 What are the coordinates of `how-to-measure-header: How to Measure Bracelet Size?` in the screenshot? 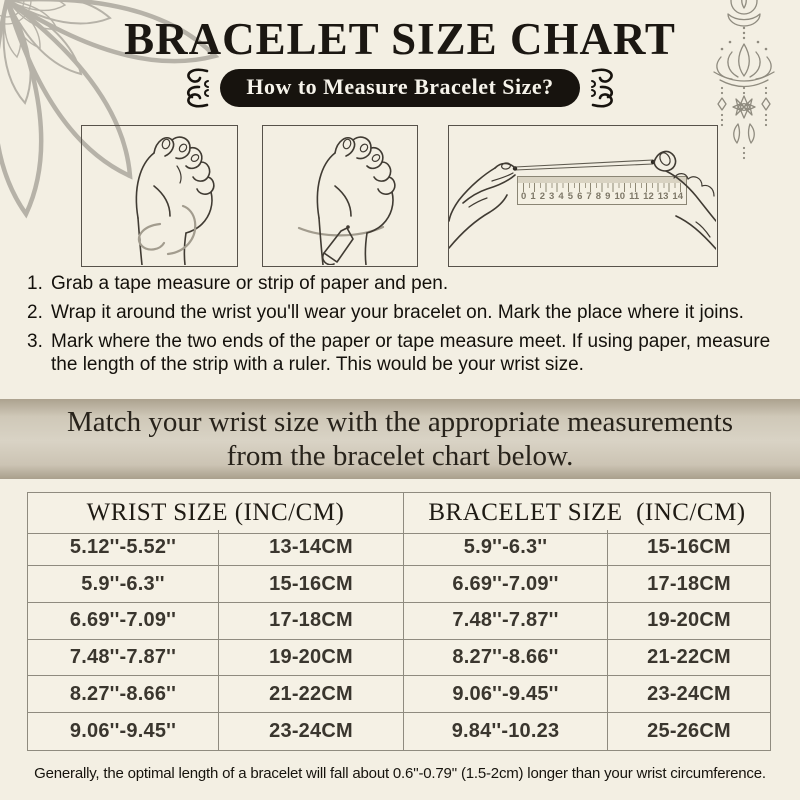 It's located at (400, 88).